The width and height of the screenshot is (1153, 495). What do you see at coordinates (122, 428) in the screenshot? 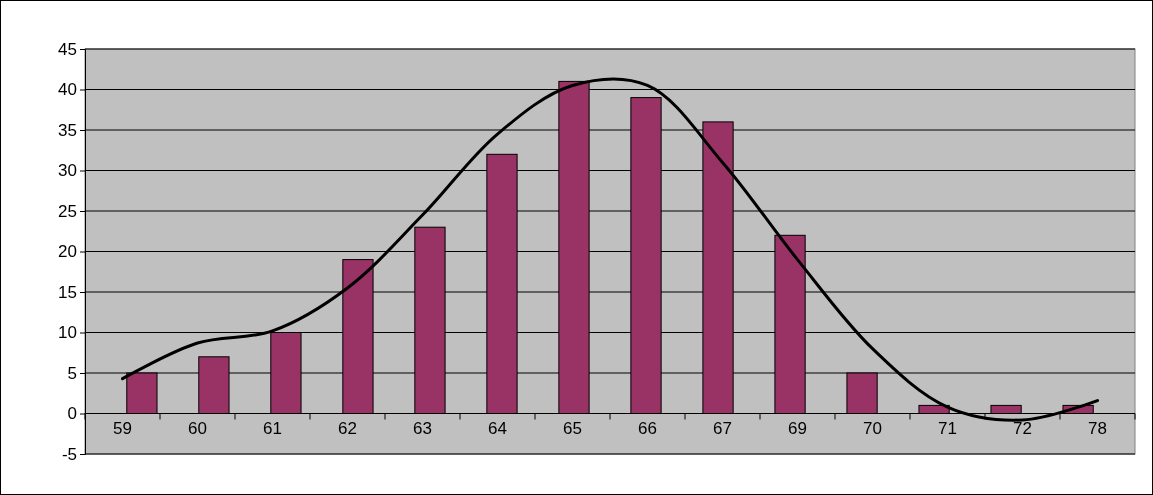
I see `x-tick-label: 59` at bounding box center [122, 428].